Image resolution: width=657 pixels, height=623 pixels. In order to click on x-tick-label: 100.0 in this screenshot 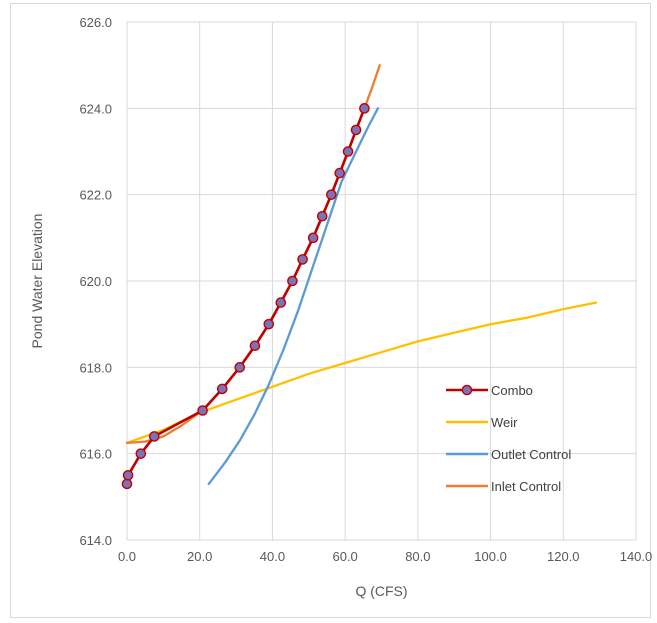, I will do `click(490, 556)`.